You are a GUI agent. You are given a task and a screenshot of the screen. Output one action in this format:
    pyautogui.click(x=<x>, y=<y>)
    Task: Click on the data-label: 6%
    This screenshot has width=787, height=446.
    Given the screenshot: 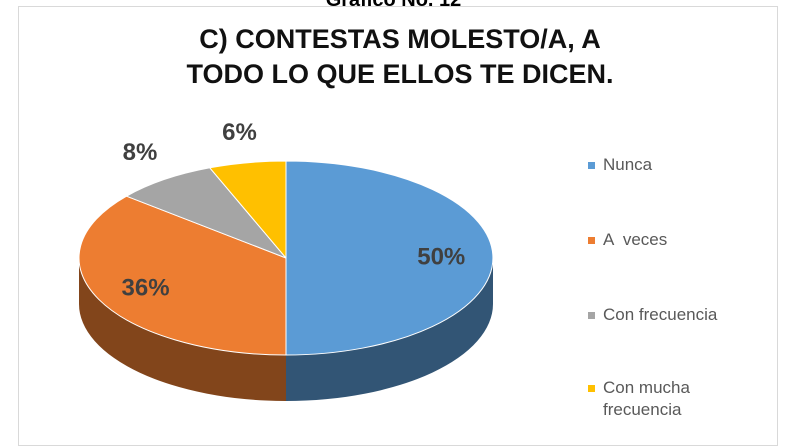 What is the action you would take?
    pyautogui.click(x=239, y=132)
    